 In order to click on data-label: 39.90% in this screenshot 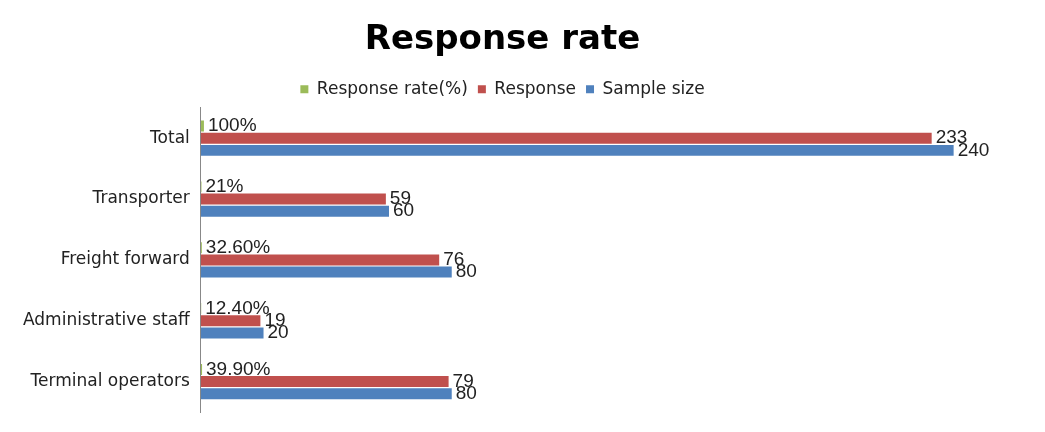, I will do `click(238, 368)`.